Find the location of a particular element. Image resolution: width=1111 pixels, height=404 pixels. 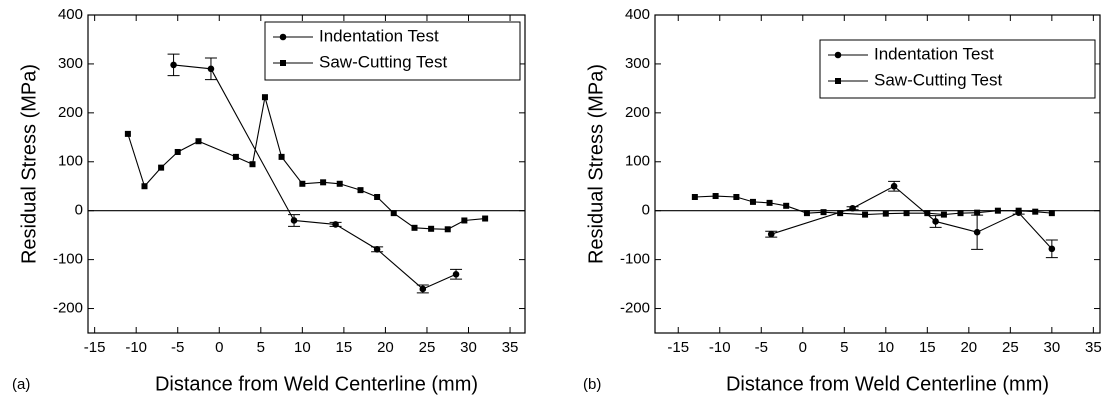

x-tick-label: -15 is located at coordinates (678, 347).